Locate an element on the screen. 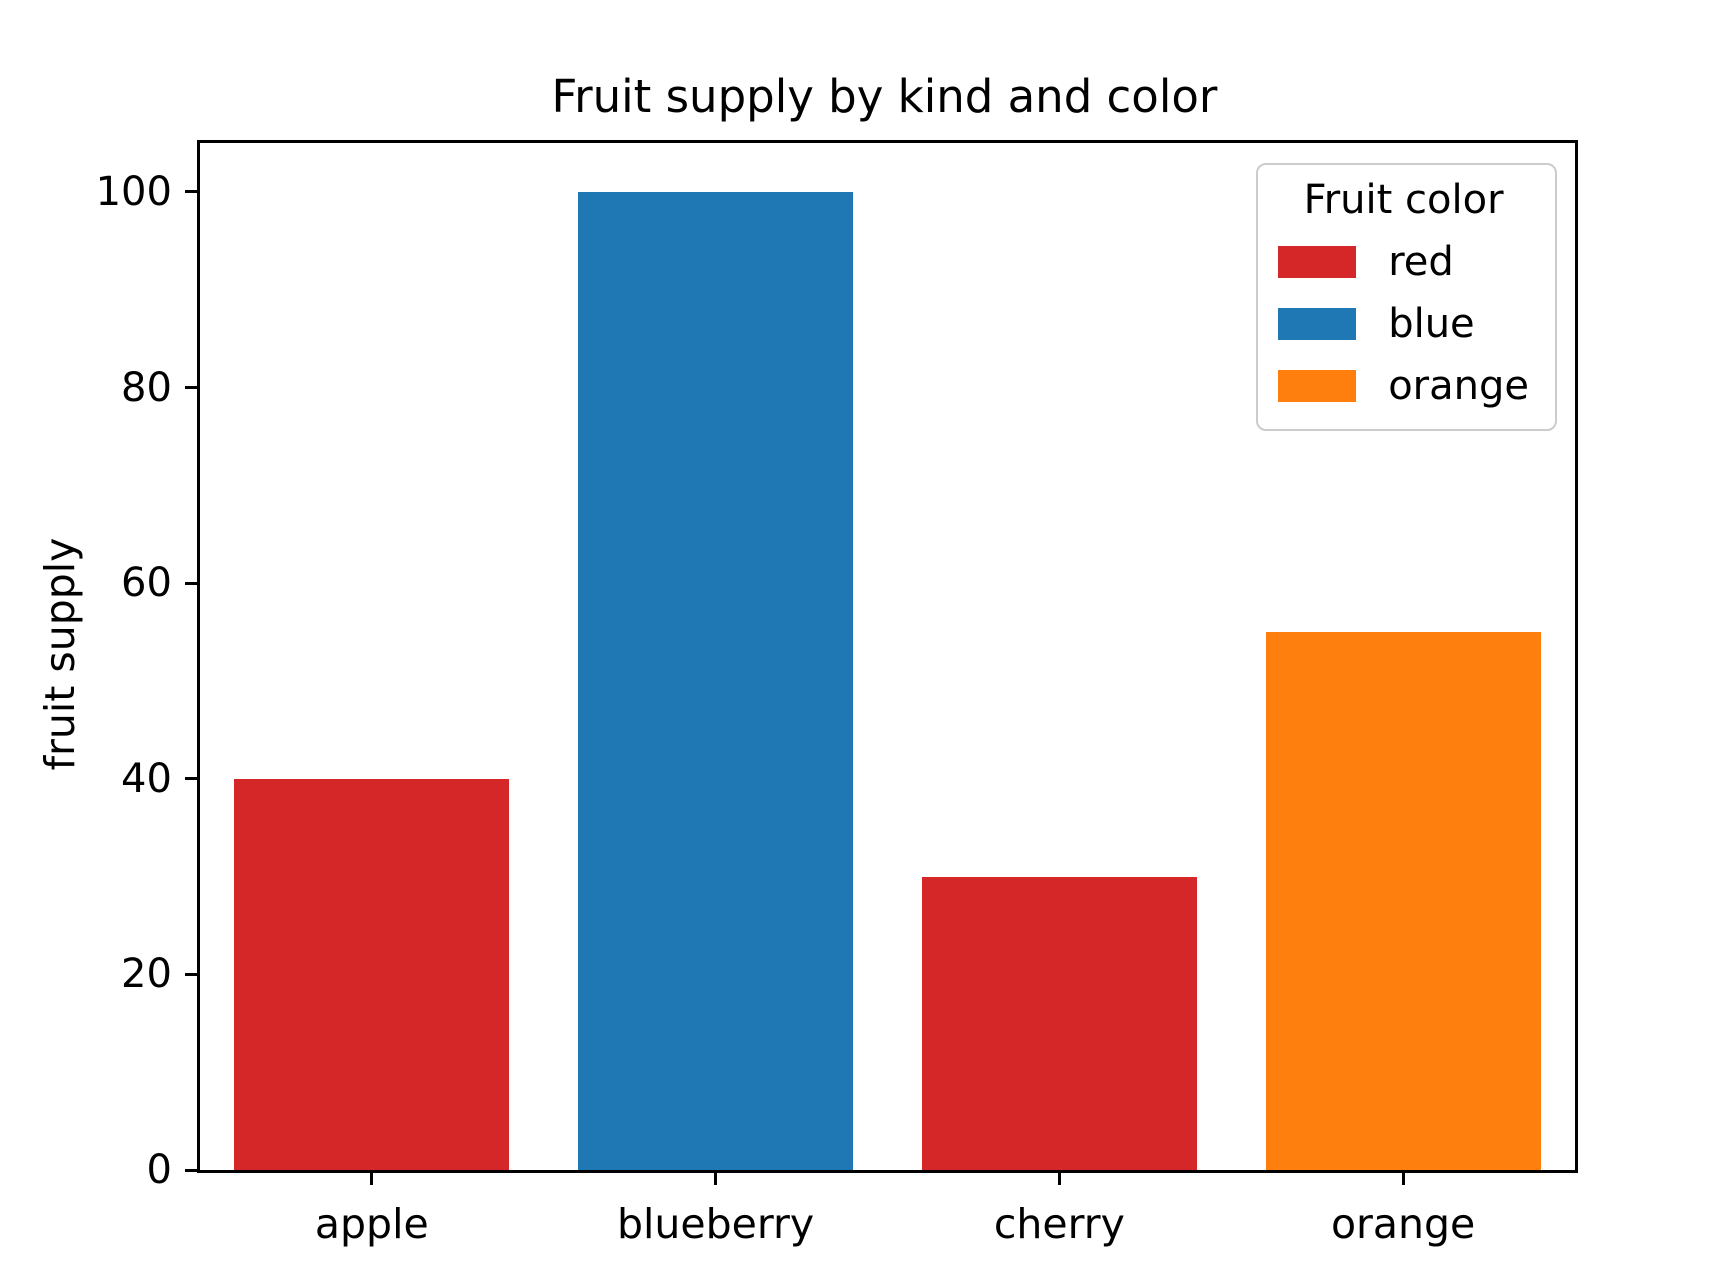  y-axis-label: fruit supply is located at coordinates (60, 654).